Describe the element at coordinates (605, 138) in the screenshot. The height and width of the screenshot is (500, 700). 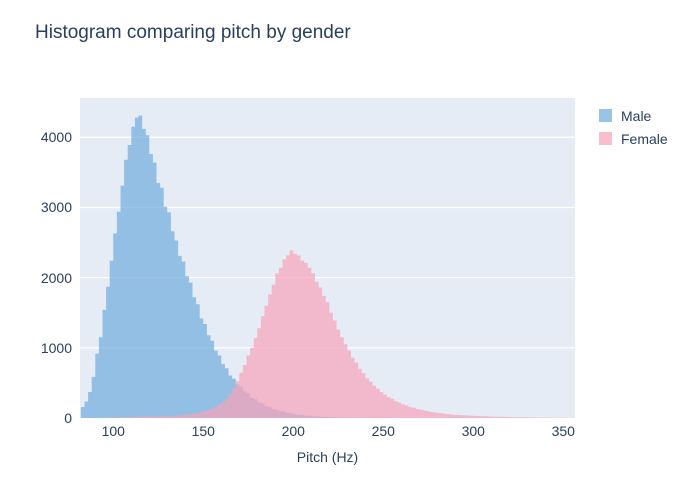
I see `legend-swatch-female` at that location.